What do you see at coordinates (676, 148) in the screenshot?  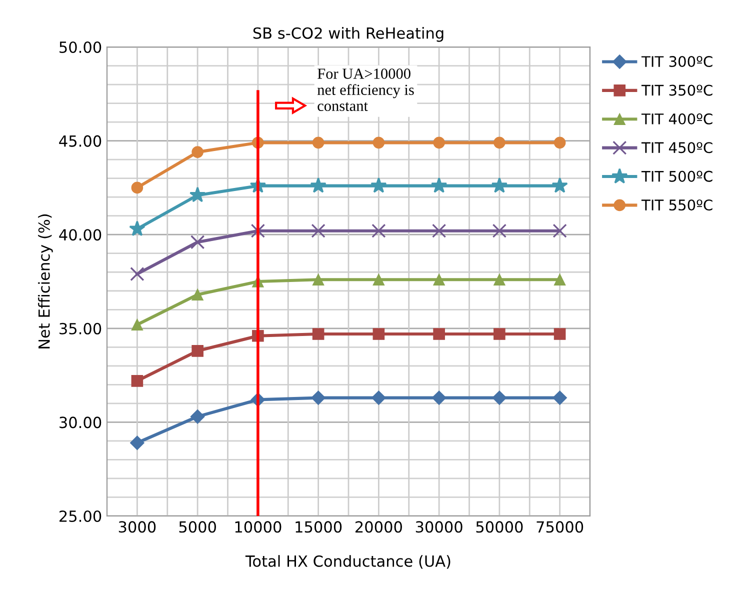 I see `legend-label: TIT 450ºC` at bounding box center [676, 148].